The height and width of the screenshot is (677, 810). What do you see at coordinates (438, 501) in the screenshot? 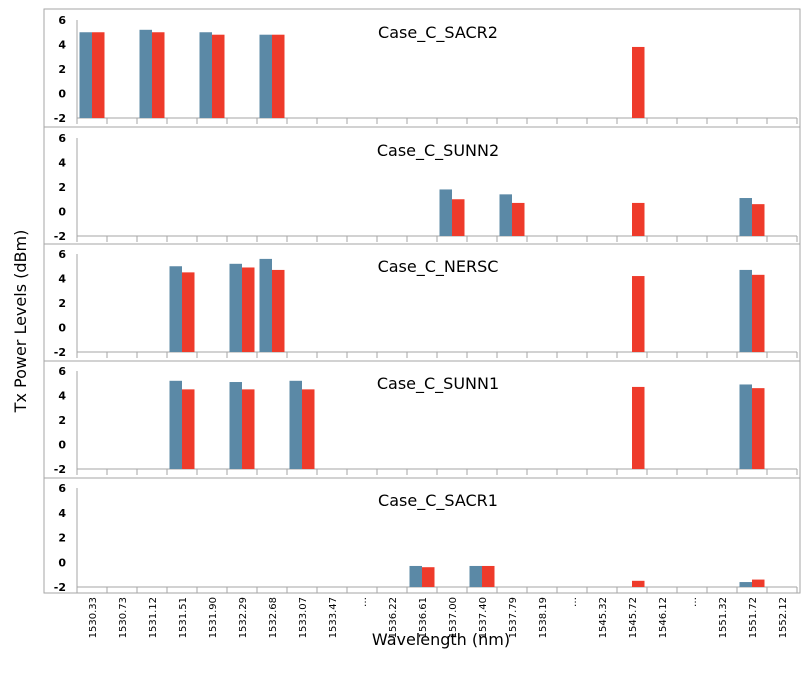
I see `panel-title: Case_C_SACR1` at bounding box center [438, 501].